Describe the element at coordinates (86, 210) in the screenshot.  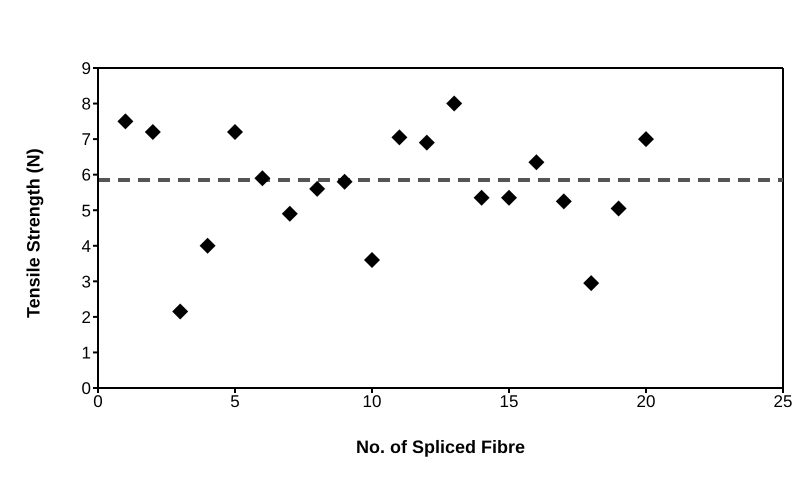
I see `y-tick-label: 5` at that location.